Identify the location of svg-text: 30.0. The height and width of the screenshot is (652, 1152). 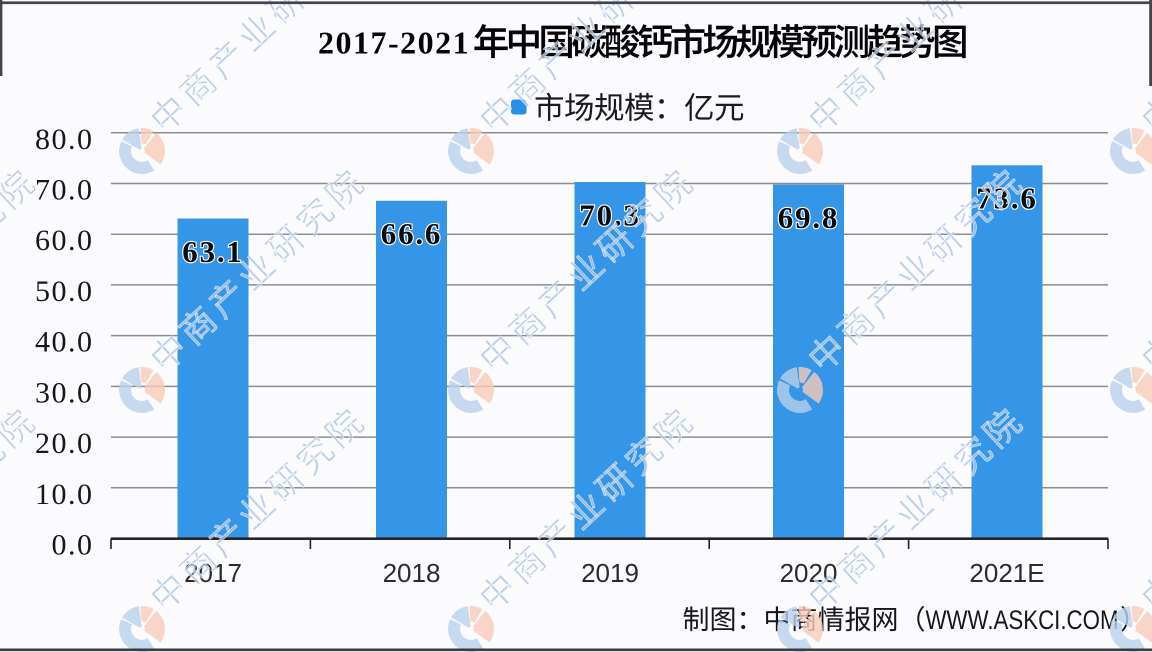
(64, 392).